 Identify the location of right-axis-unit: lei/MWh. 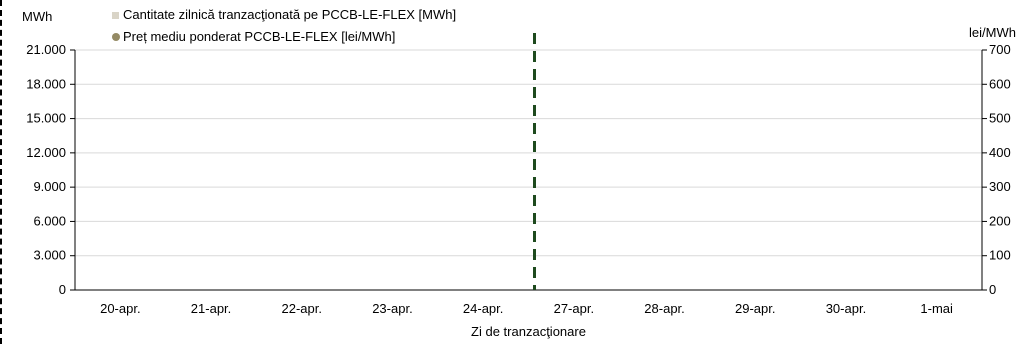
(992, 32).